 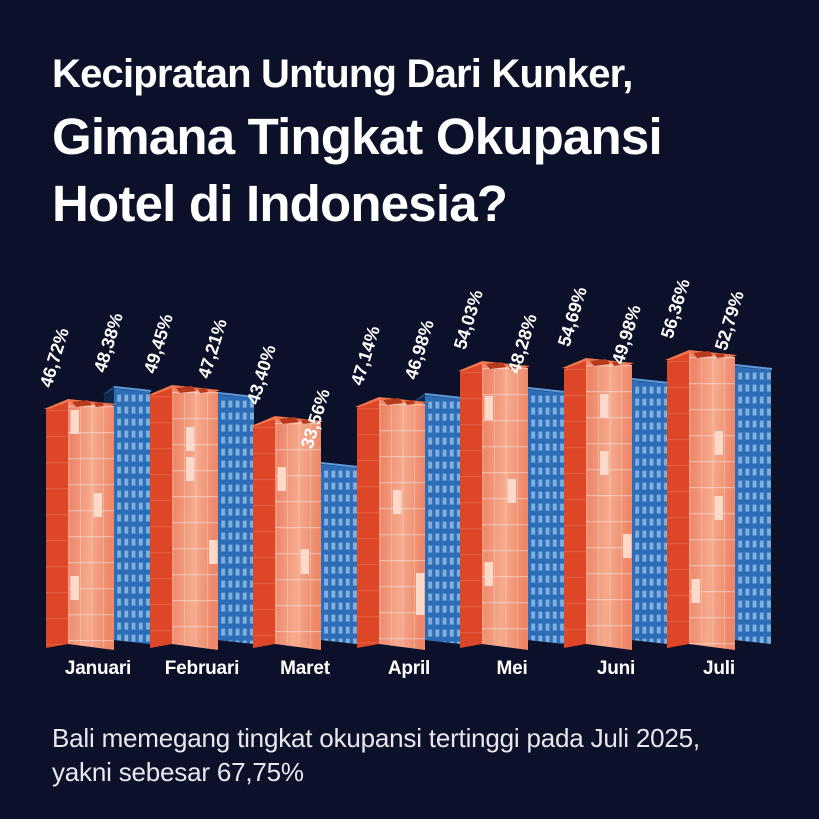 I want to click on blue-value-label-juli: 52,79%, so click(x=729, y=320).